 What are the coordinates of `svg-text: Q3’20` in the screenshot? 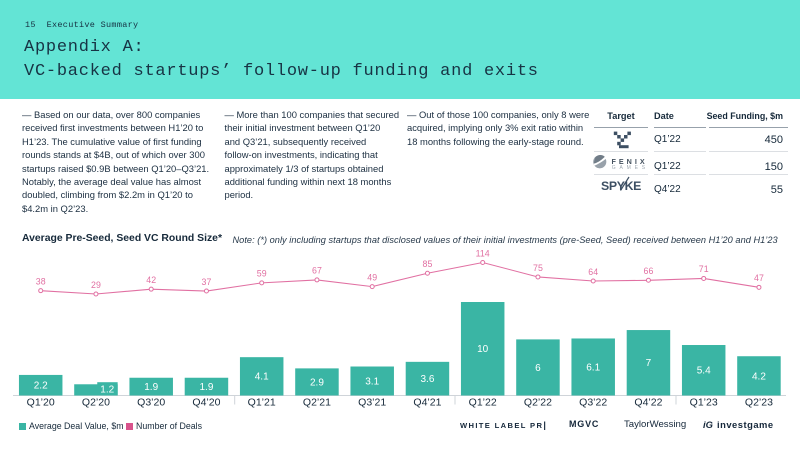 It's located at (151, 403).